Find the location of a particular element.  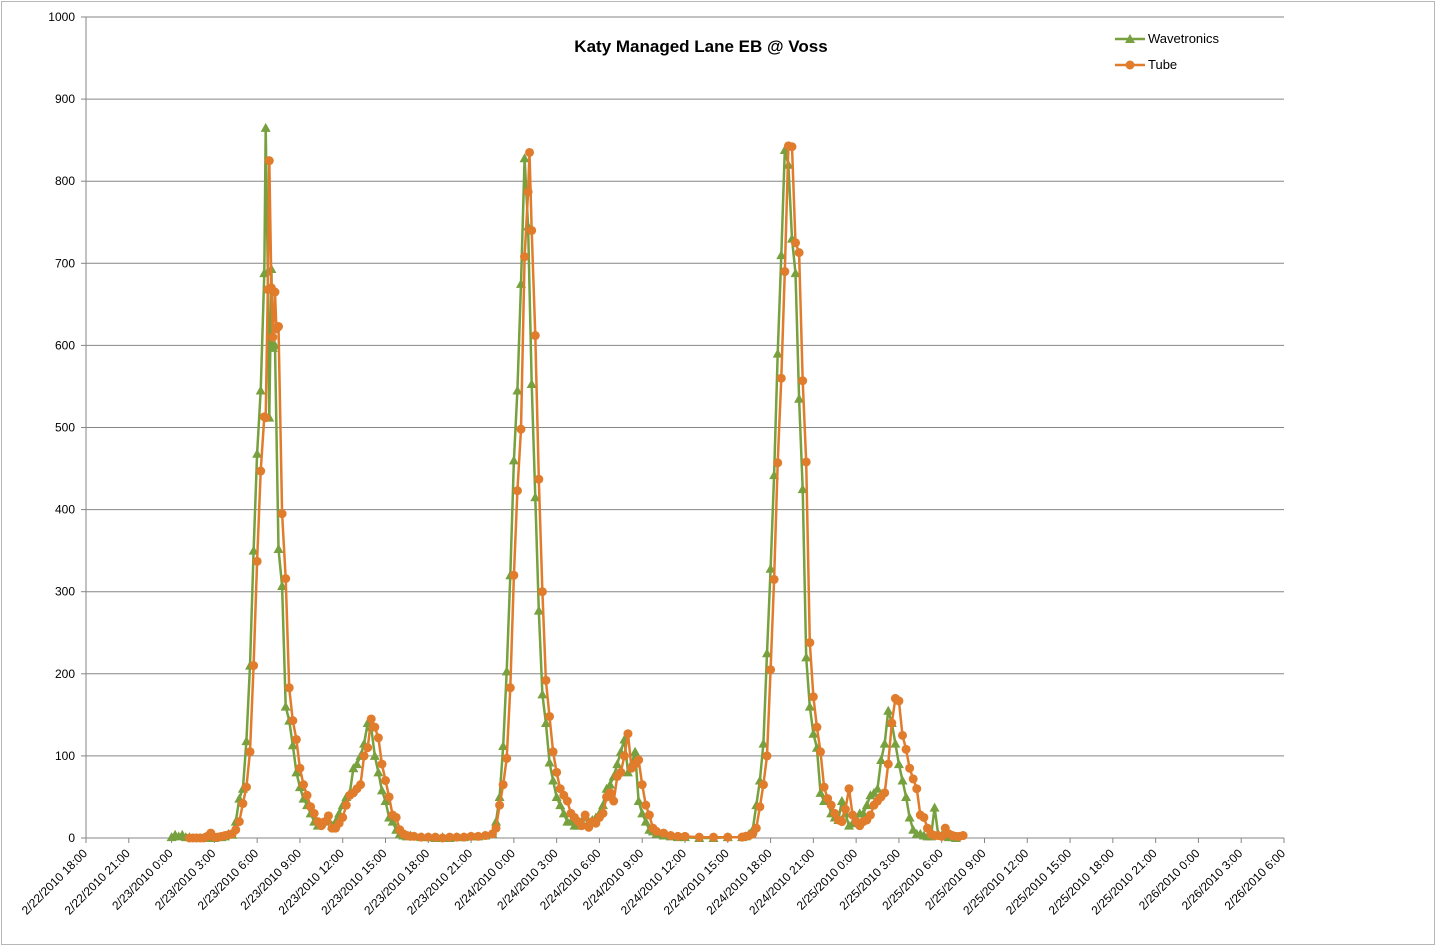

y-tick-label: 300 is located at coordinates (65, 592).